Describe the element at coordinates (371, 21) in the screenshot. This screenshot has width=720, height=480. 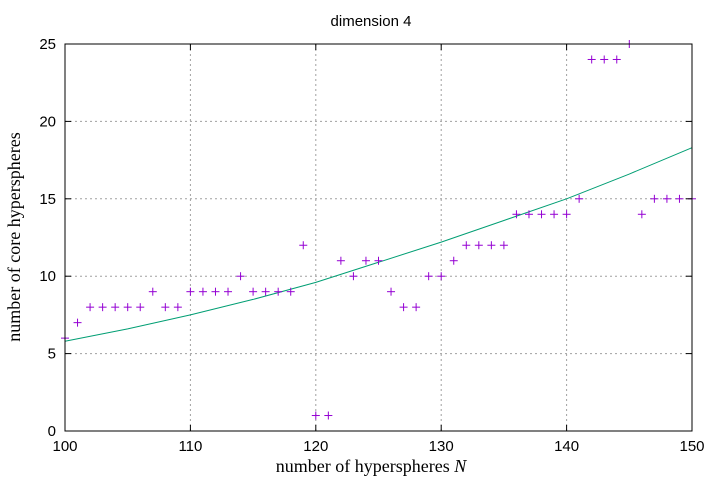
I see `chart-title: dimension 4` at that location.